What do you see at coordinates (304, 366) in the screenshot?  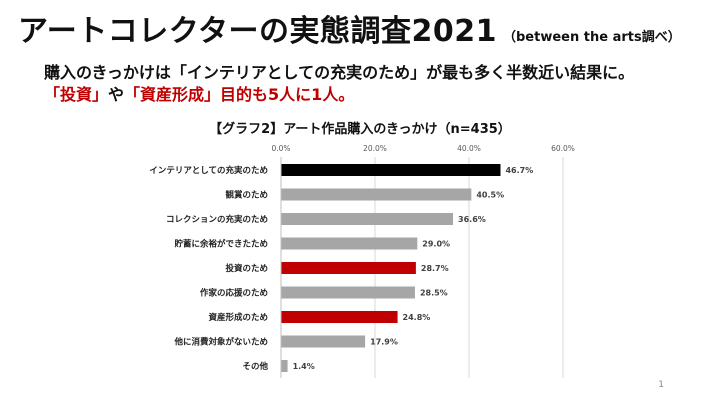 I see `value-label: 1.4%` at bounding box center [304, 366].